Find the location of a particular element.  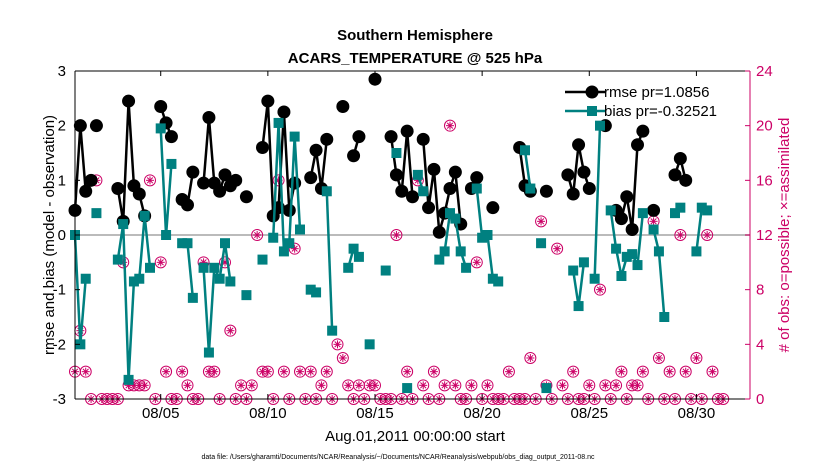

y-axis-right-label: # of obs: o=possible; ×=assimilated is located at coordinates (784, 235).